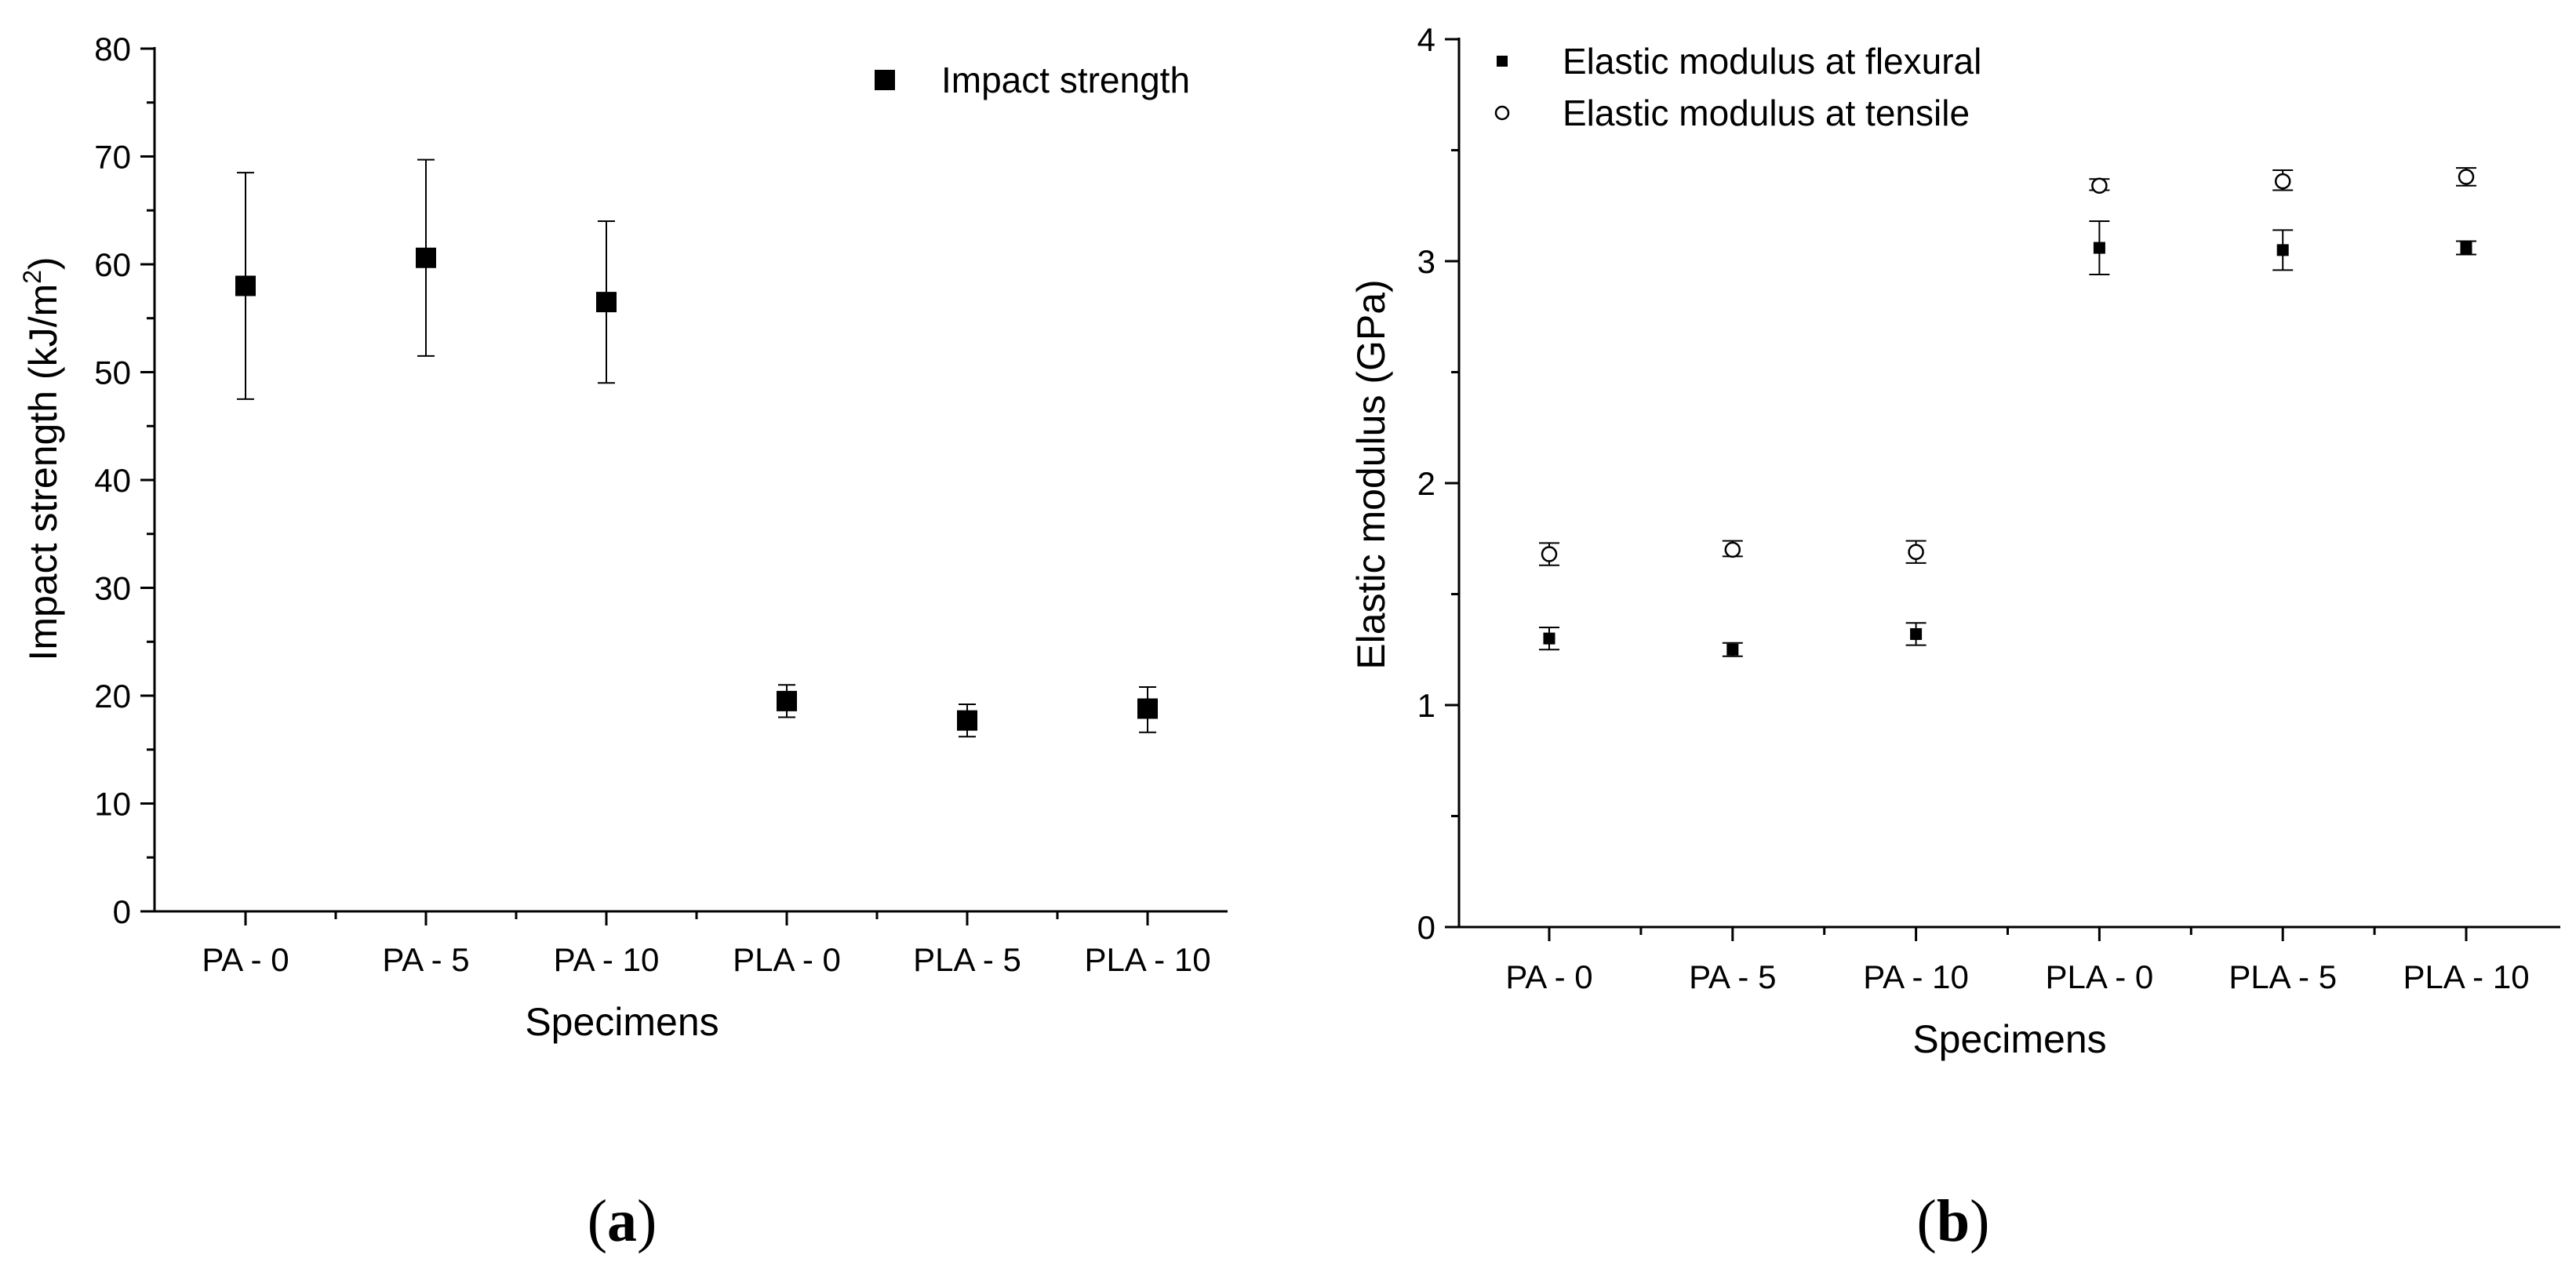  I want to click on legend-label: Elastic modulus at tensile, so click(1767, 113).